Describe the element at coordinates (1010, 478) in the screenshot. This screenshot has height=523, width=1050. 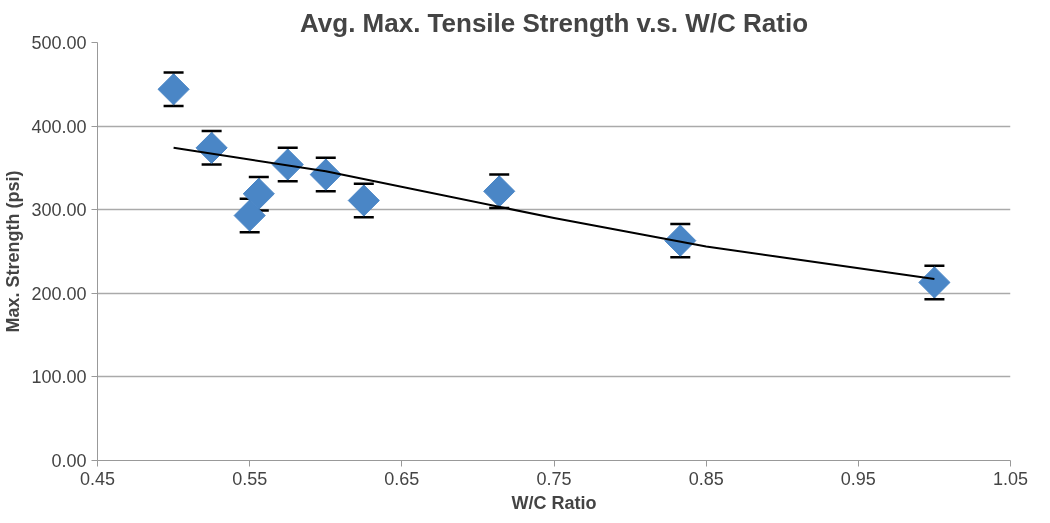
I see `x-tick-label: 1.05` at that location.